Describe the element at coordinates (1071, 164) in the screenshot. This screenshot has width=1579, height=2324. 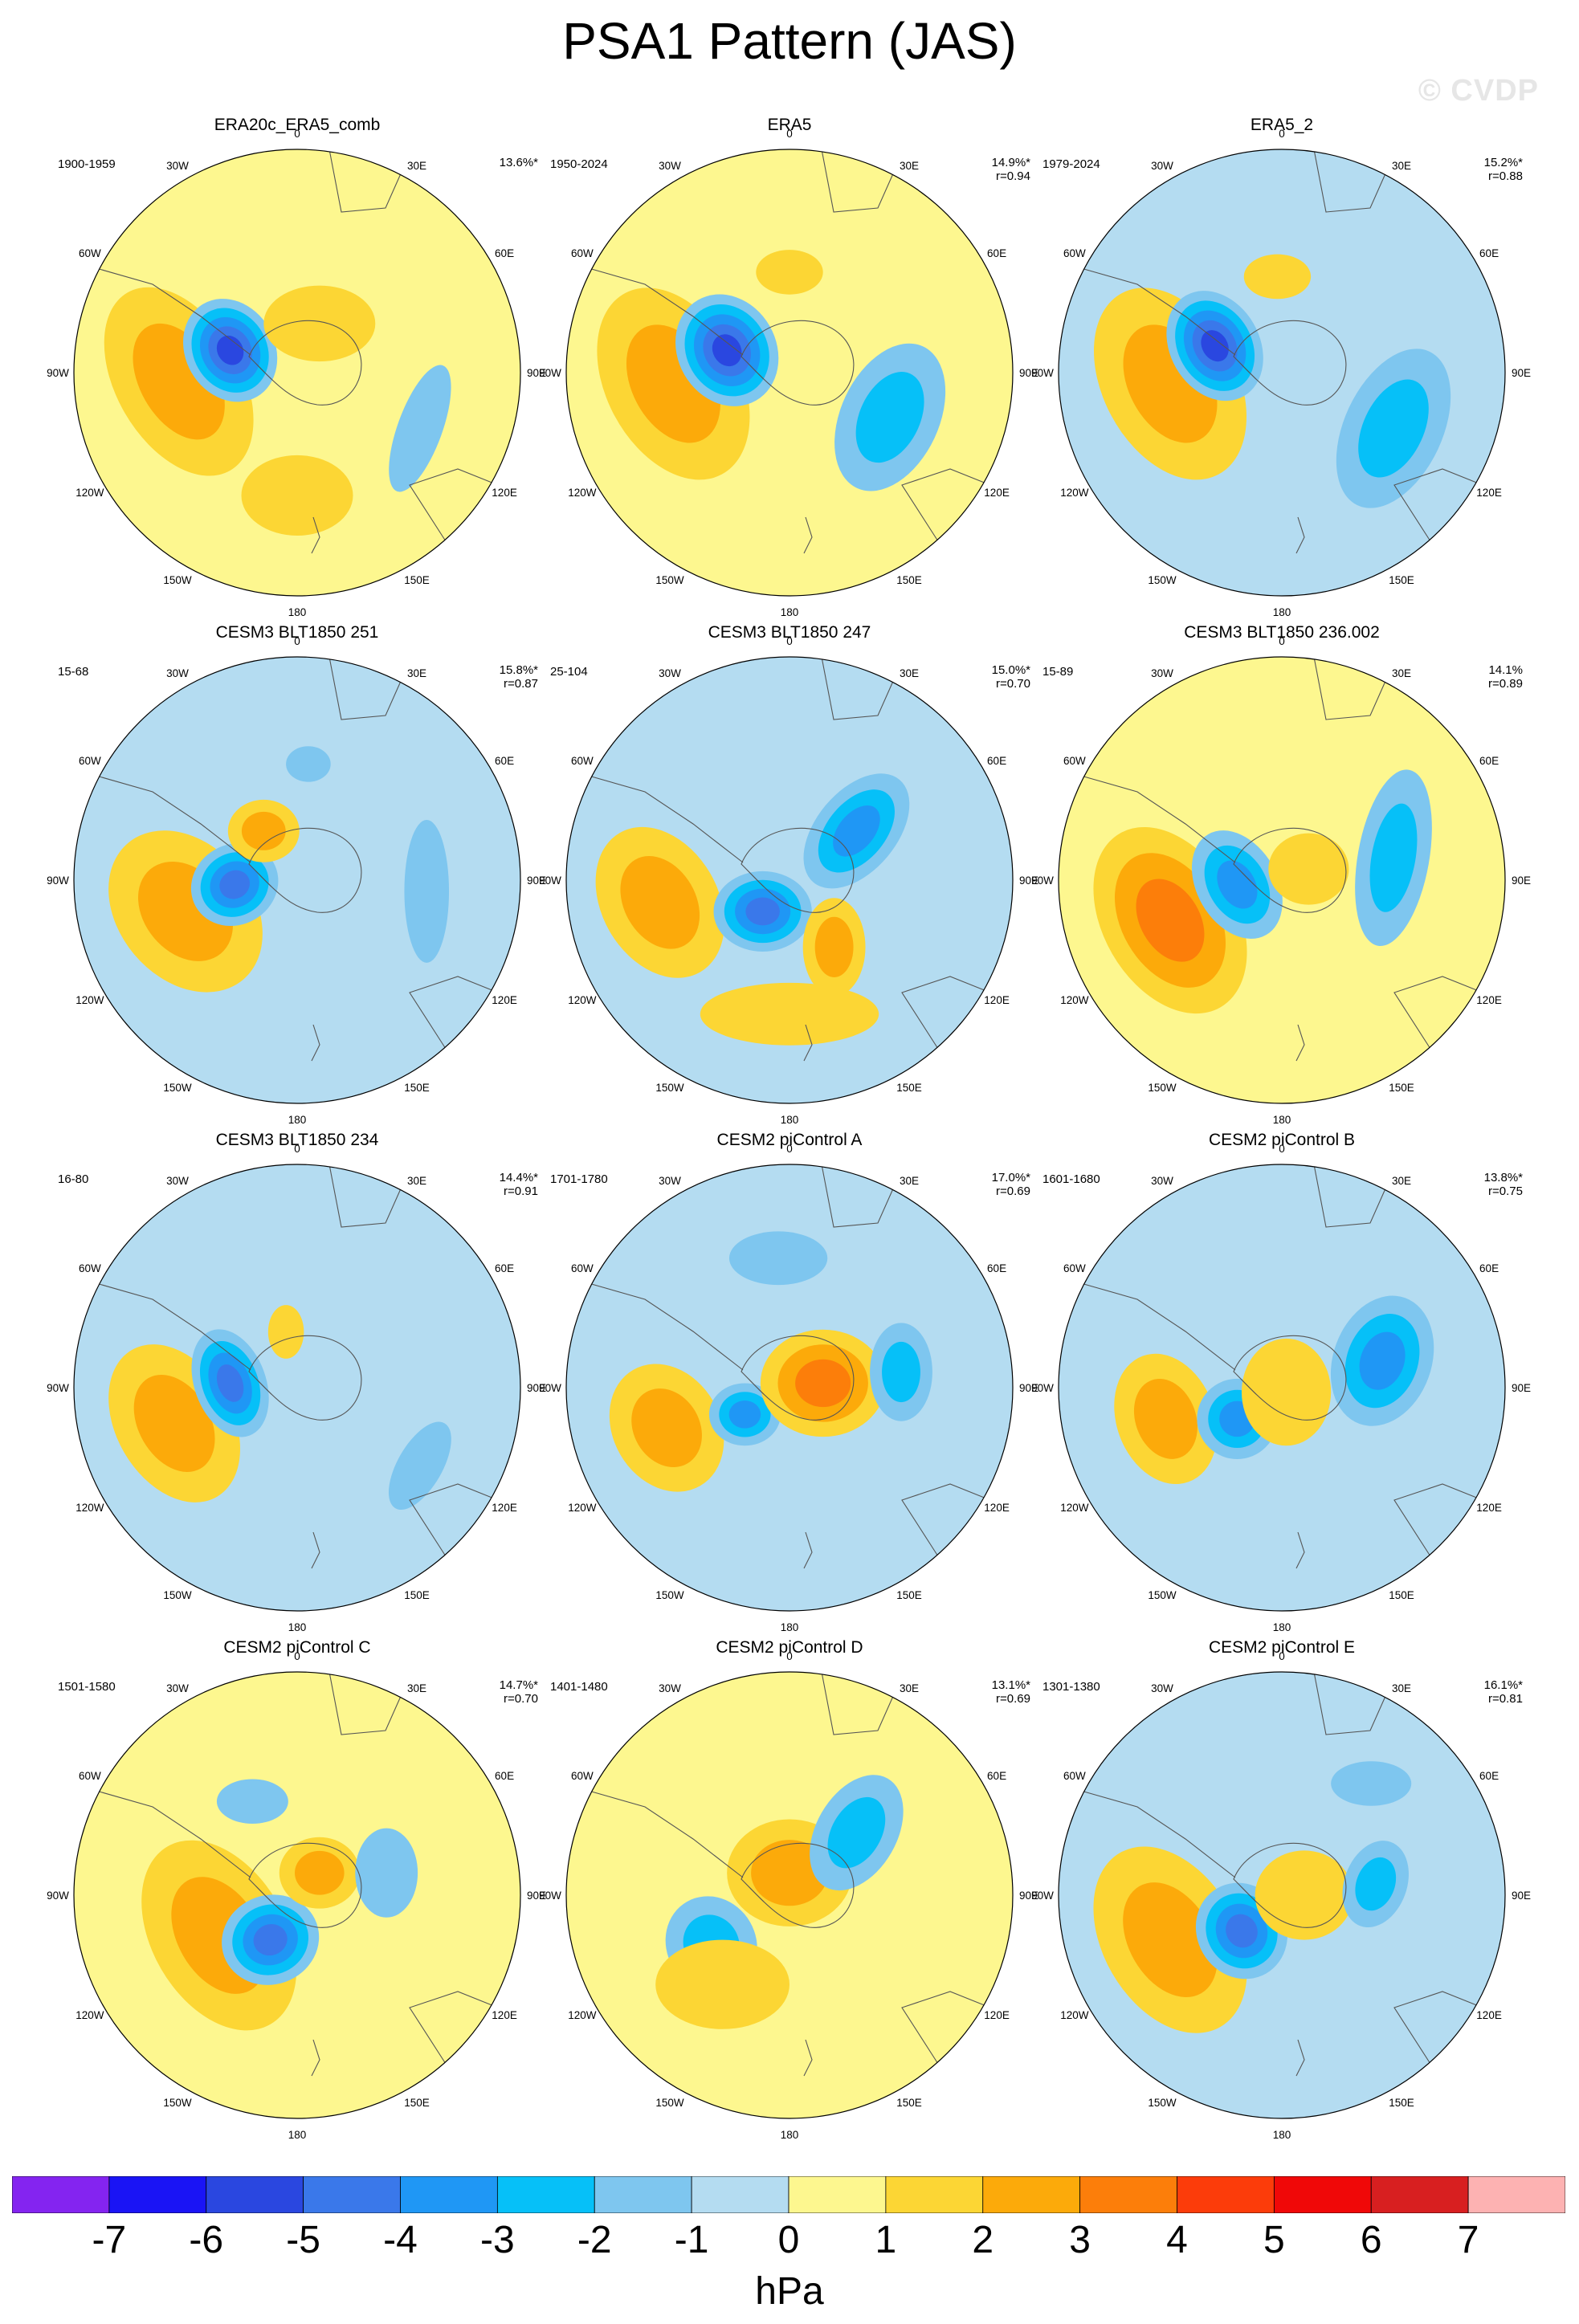
I see `panel-period: 1979-2024` at that location.